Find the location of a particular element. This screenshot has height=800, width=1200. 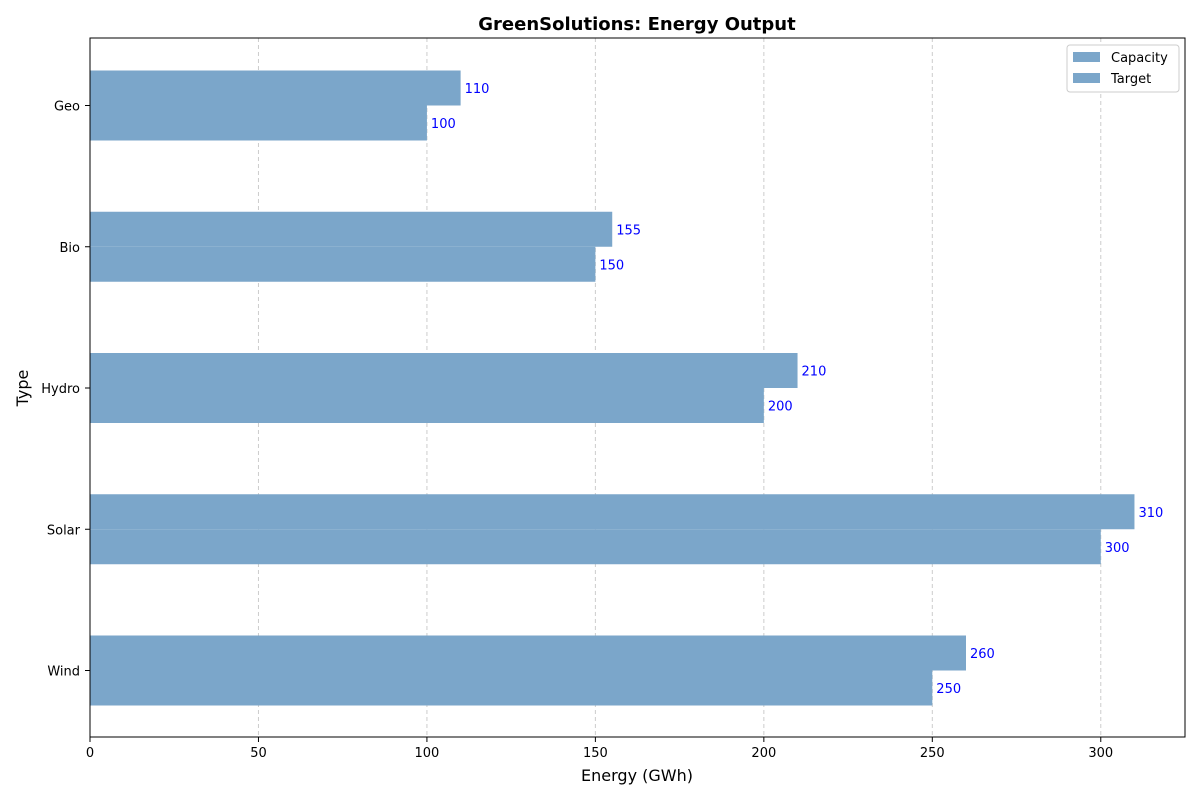

legend-label-target: Target is located at coordinates (1130, 79).